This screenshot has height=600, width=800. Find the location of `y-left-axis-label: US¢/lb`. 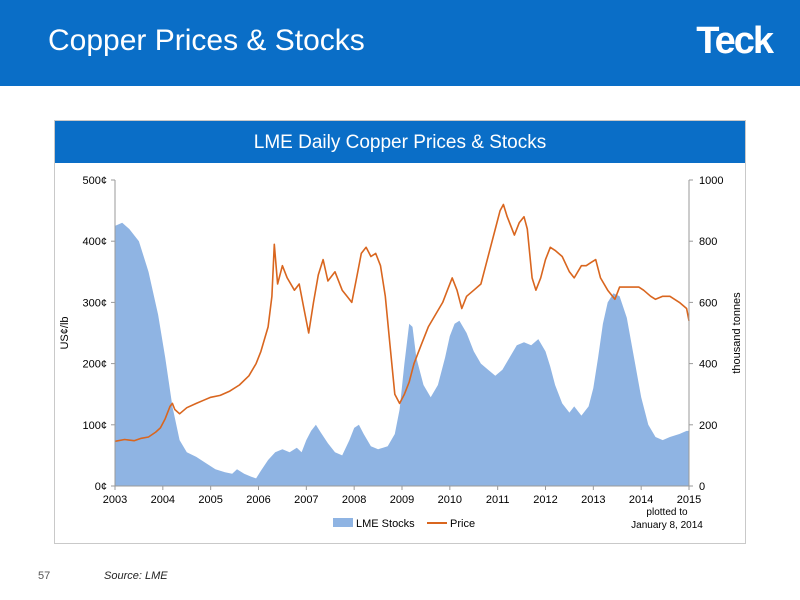

y-left-axis-label: US¢/lb is located at coordinates (65, 332).